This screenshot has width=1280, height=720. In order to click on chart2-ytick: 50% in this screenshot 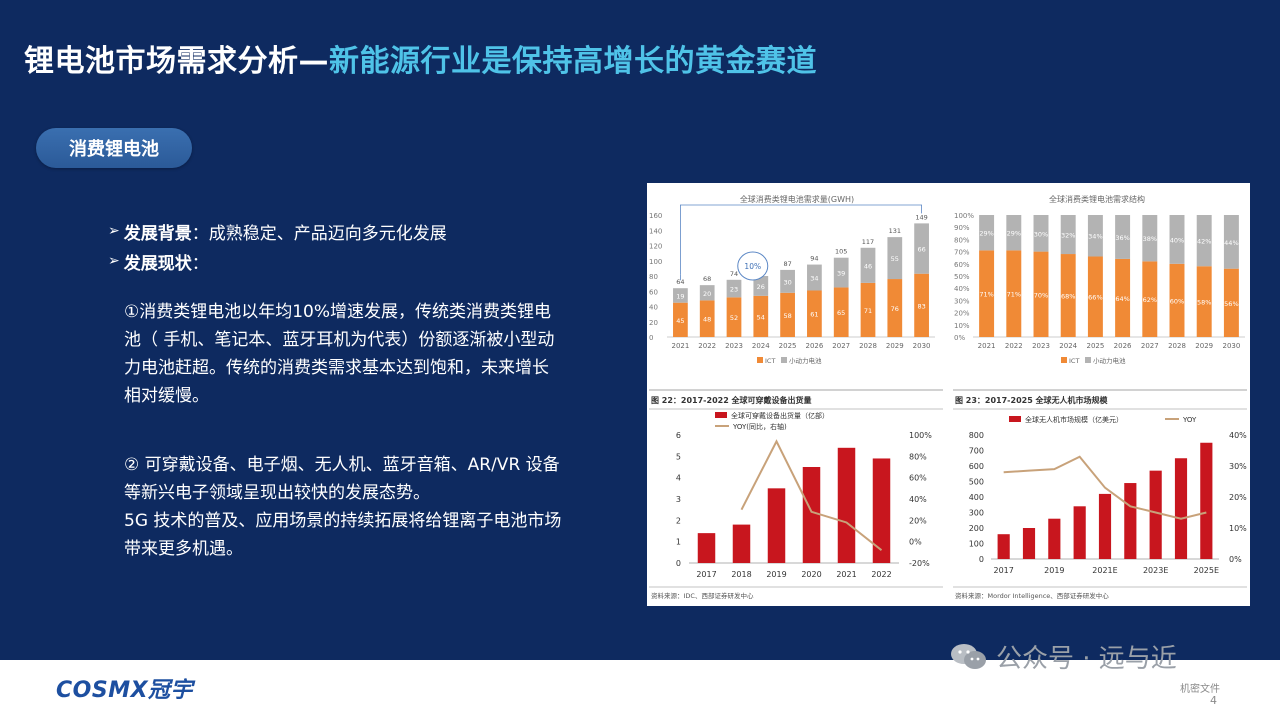, I will do `click(962, 277)`.